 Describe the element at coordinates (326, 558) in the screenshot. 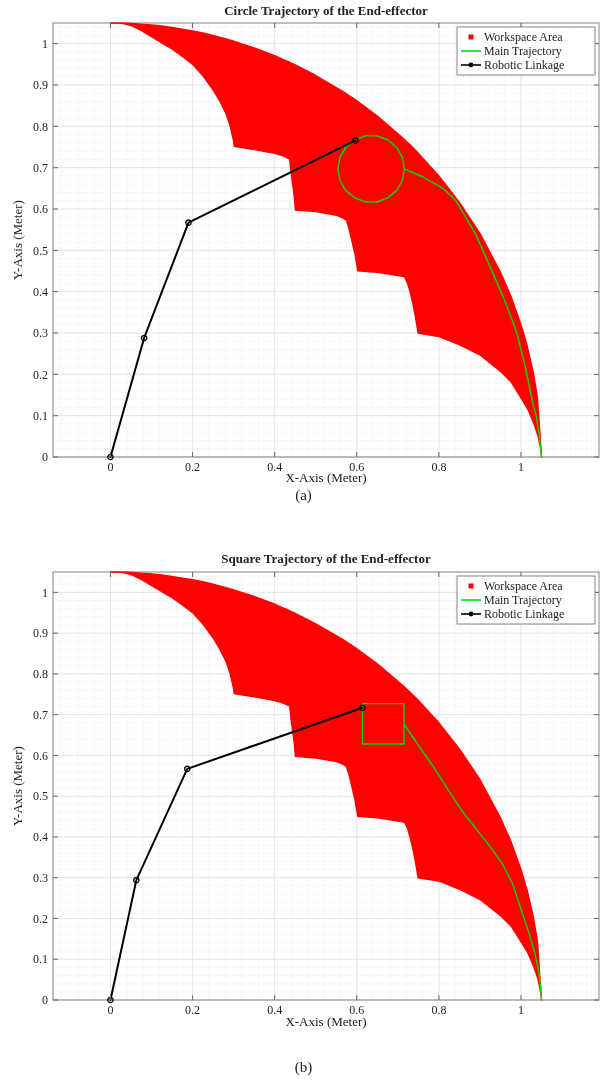

I see `chart-title: Square Trajectory of the End-effector` at that location.